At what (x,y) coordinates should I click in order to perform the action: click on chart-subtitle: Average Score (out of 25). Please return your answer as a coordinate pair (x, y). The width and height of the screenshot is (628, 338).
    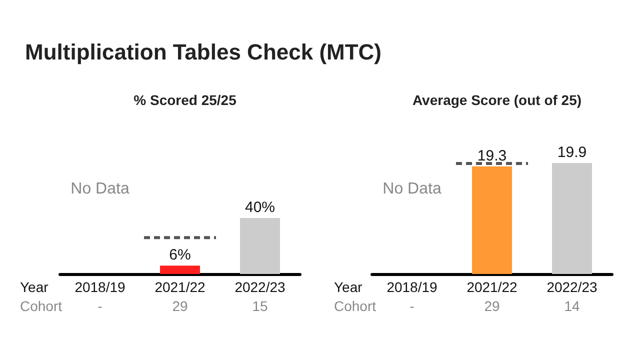
    Looking at the image, I should click on (497, 100).